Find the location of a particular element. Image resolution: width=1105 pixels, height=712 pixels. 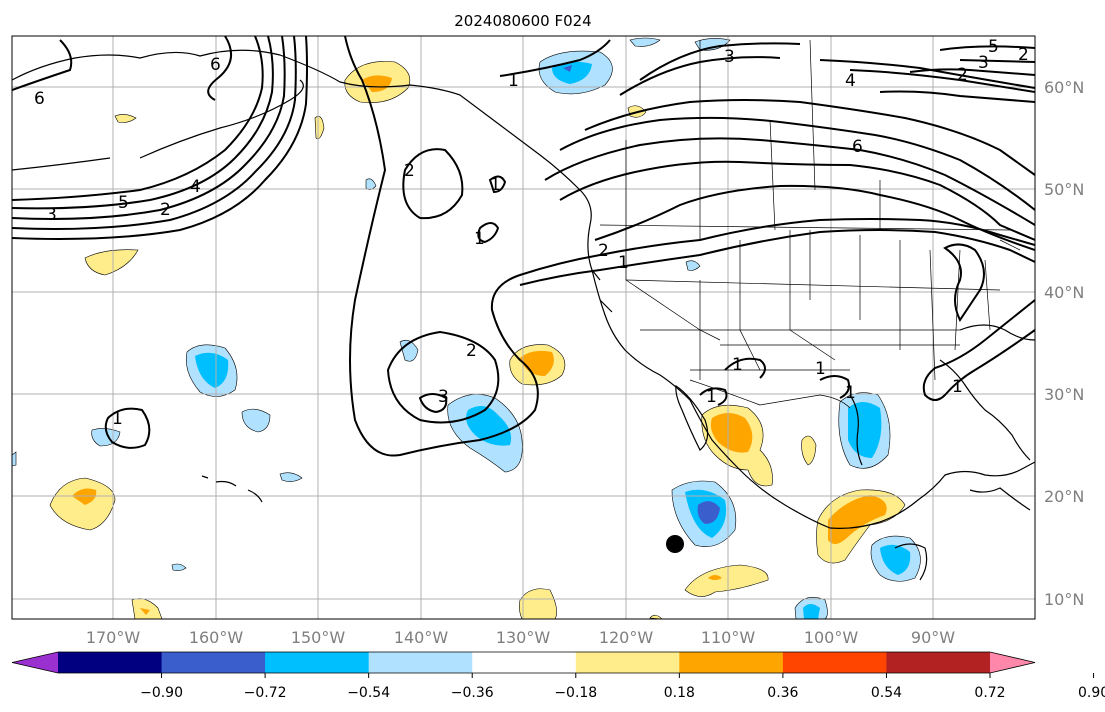

lon-label: 150°W is located at coordinates (318, 637).